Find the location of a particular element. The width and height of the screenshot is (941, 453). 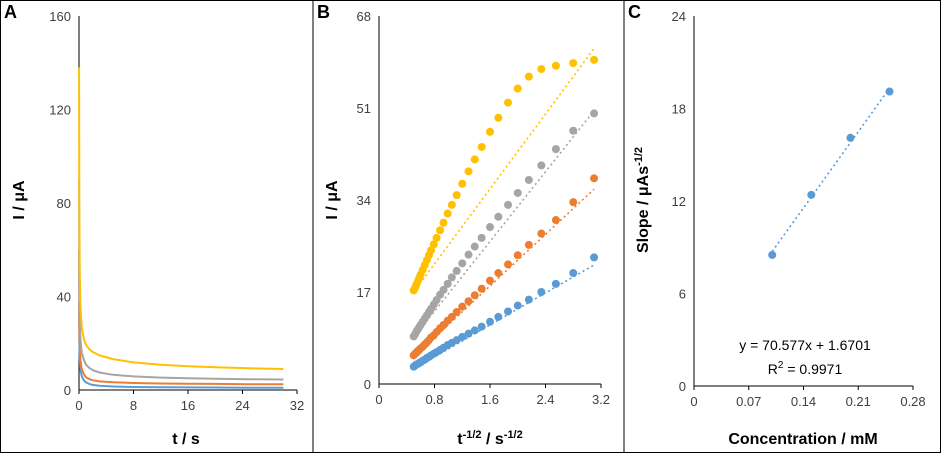

panel-a-y-tick-label: 40 is located at coordinates (64, 297).